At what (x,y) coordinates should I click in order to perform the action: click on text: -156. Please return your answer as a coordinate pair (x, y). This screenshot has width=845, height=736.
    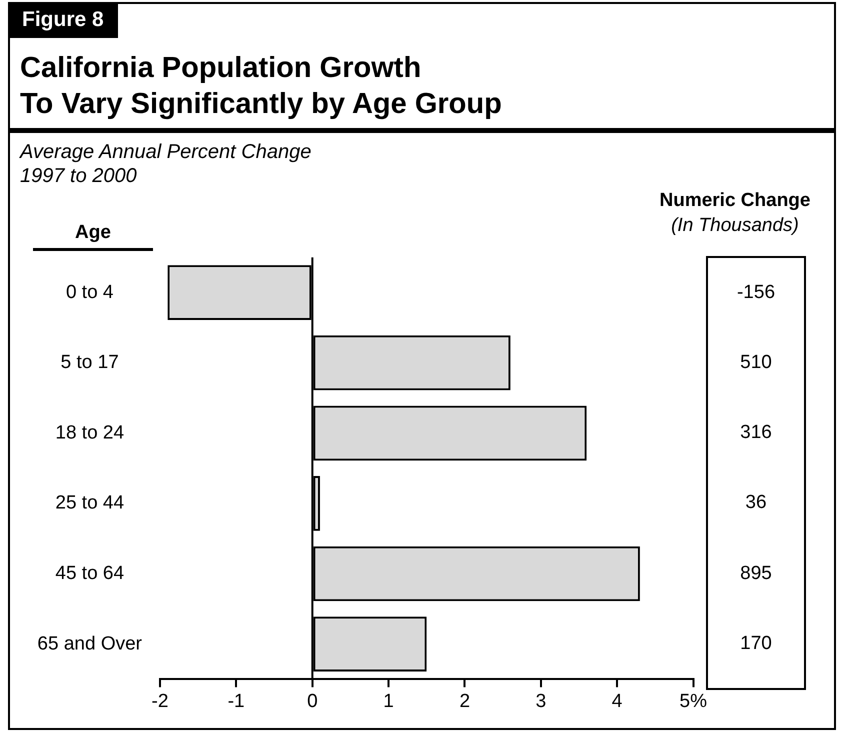
    Looking at the image, I should click on (756, 293).